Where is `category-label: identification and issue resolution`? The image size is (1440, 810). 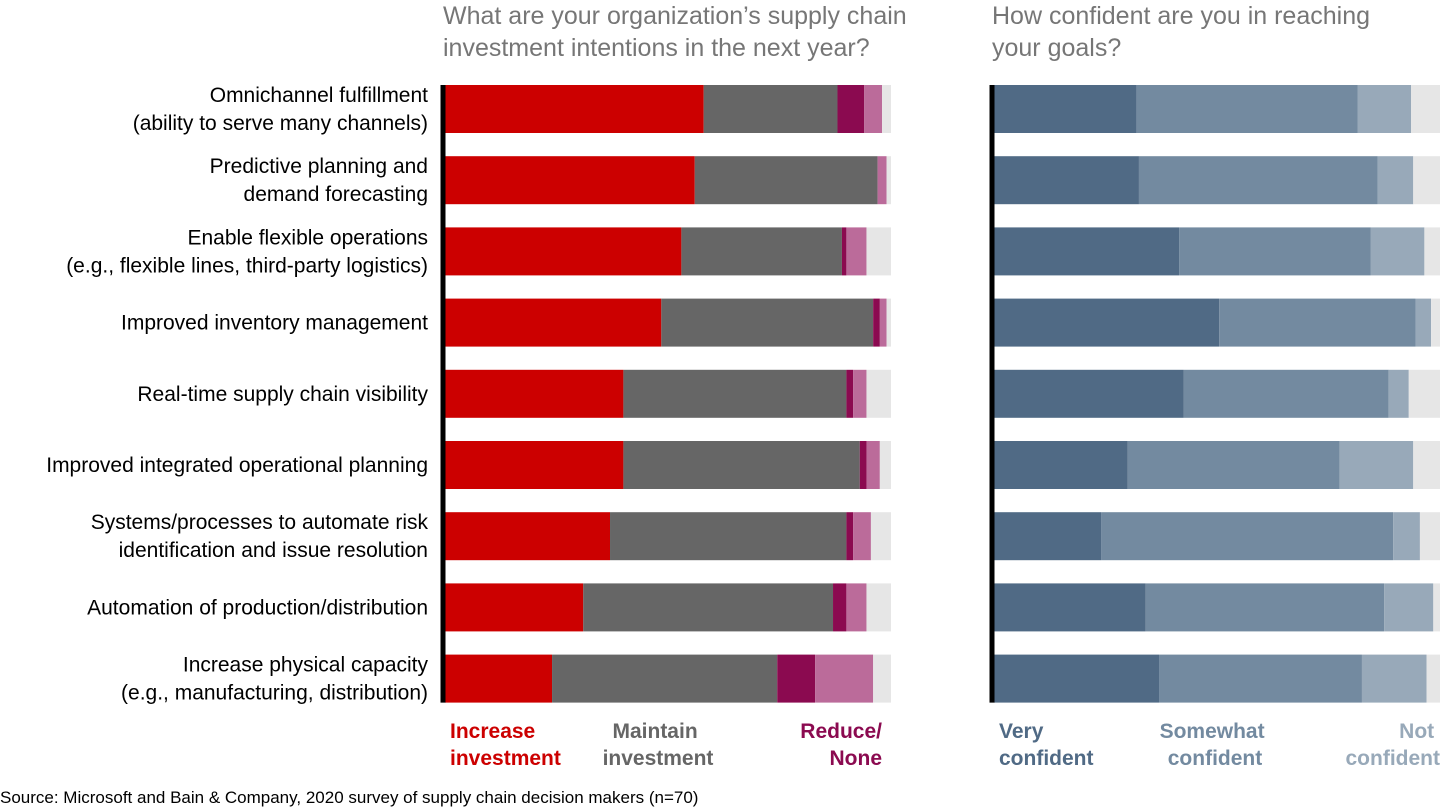 category-label: identification and issue resolution is located at coordinates (273, 550).